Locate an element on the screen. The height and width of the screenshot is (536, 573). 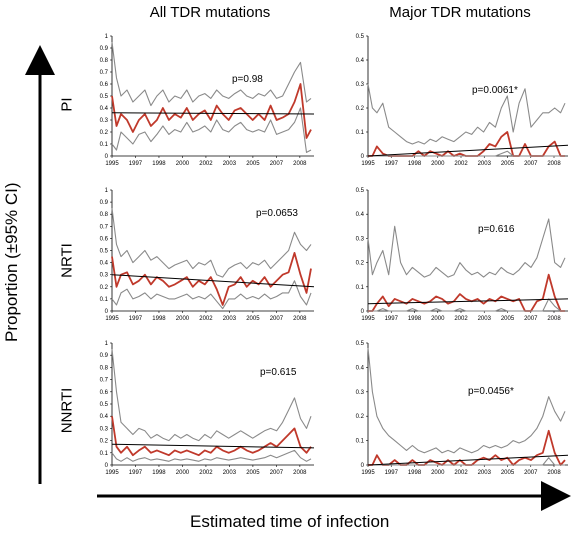
p-value-label: p=0.0061* is located at coordinates (495, 90).